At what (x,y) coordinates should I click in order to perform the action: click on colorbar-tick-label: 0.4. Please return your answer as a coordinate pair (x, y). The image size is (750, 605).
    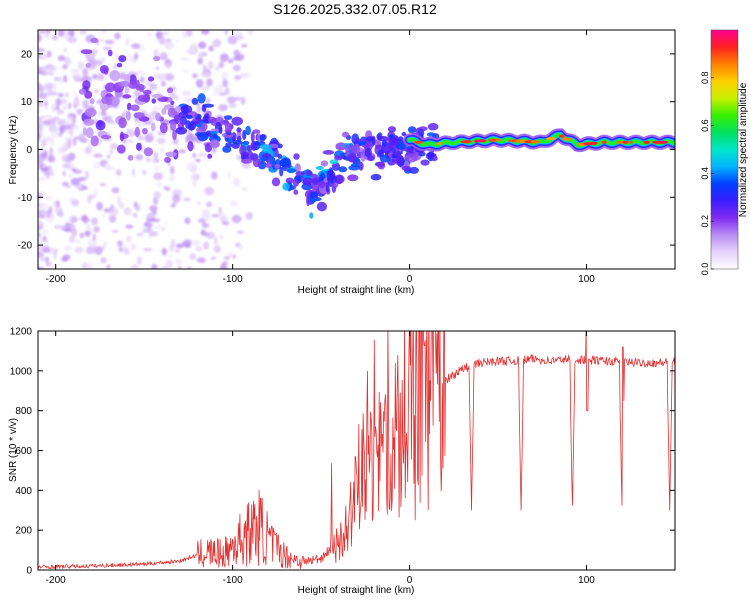
    Looking at the image, I should click on (705, 173).